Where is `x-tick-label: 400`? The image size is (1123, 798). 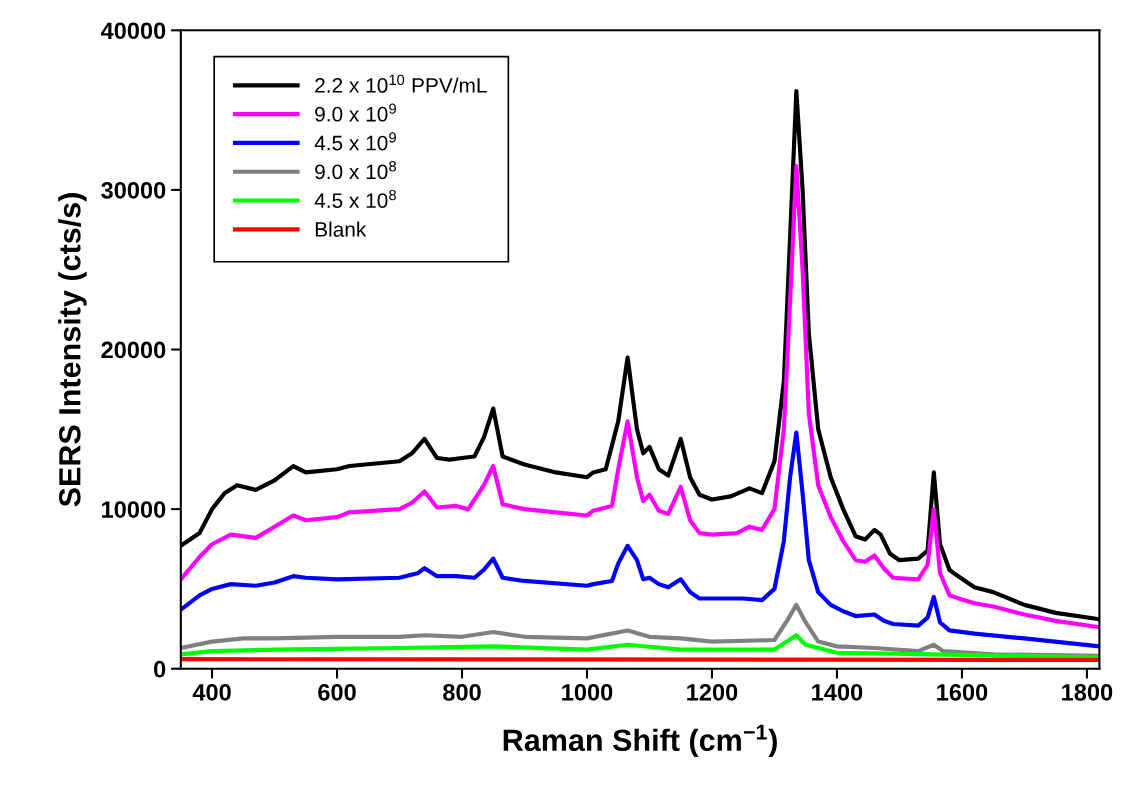 x-tick-label: 400 is located at coordinates (211, 692).